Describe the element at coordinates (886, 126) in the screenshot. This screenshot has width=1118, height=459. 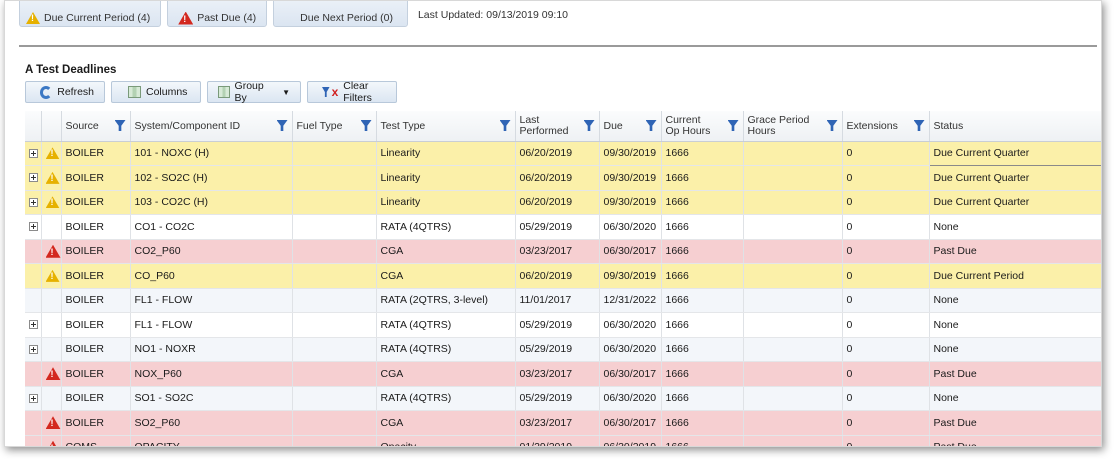
I see `column-header-extensions: Extensions` at that location.